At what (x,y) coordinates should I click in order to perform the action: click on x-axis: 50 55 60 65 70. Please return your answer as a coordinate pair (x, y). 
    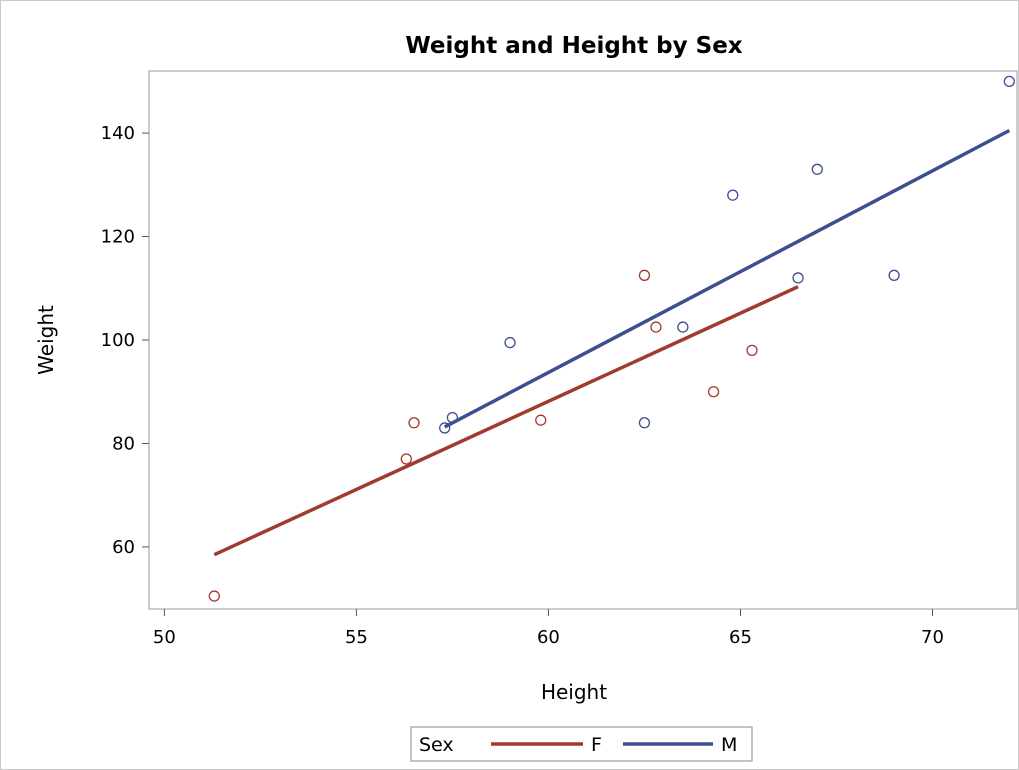
    Looking at the image, I should click on (548, 628).